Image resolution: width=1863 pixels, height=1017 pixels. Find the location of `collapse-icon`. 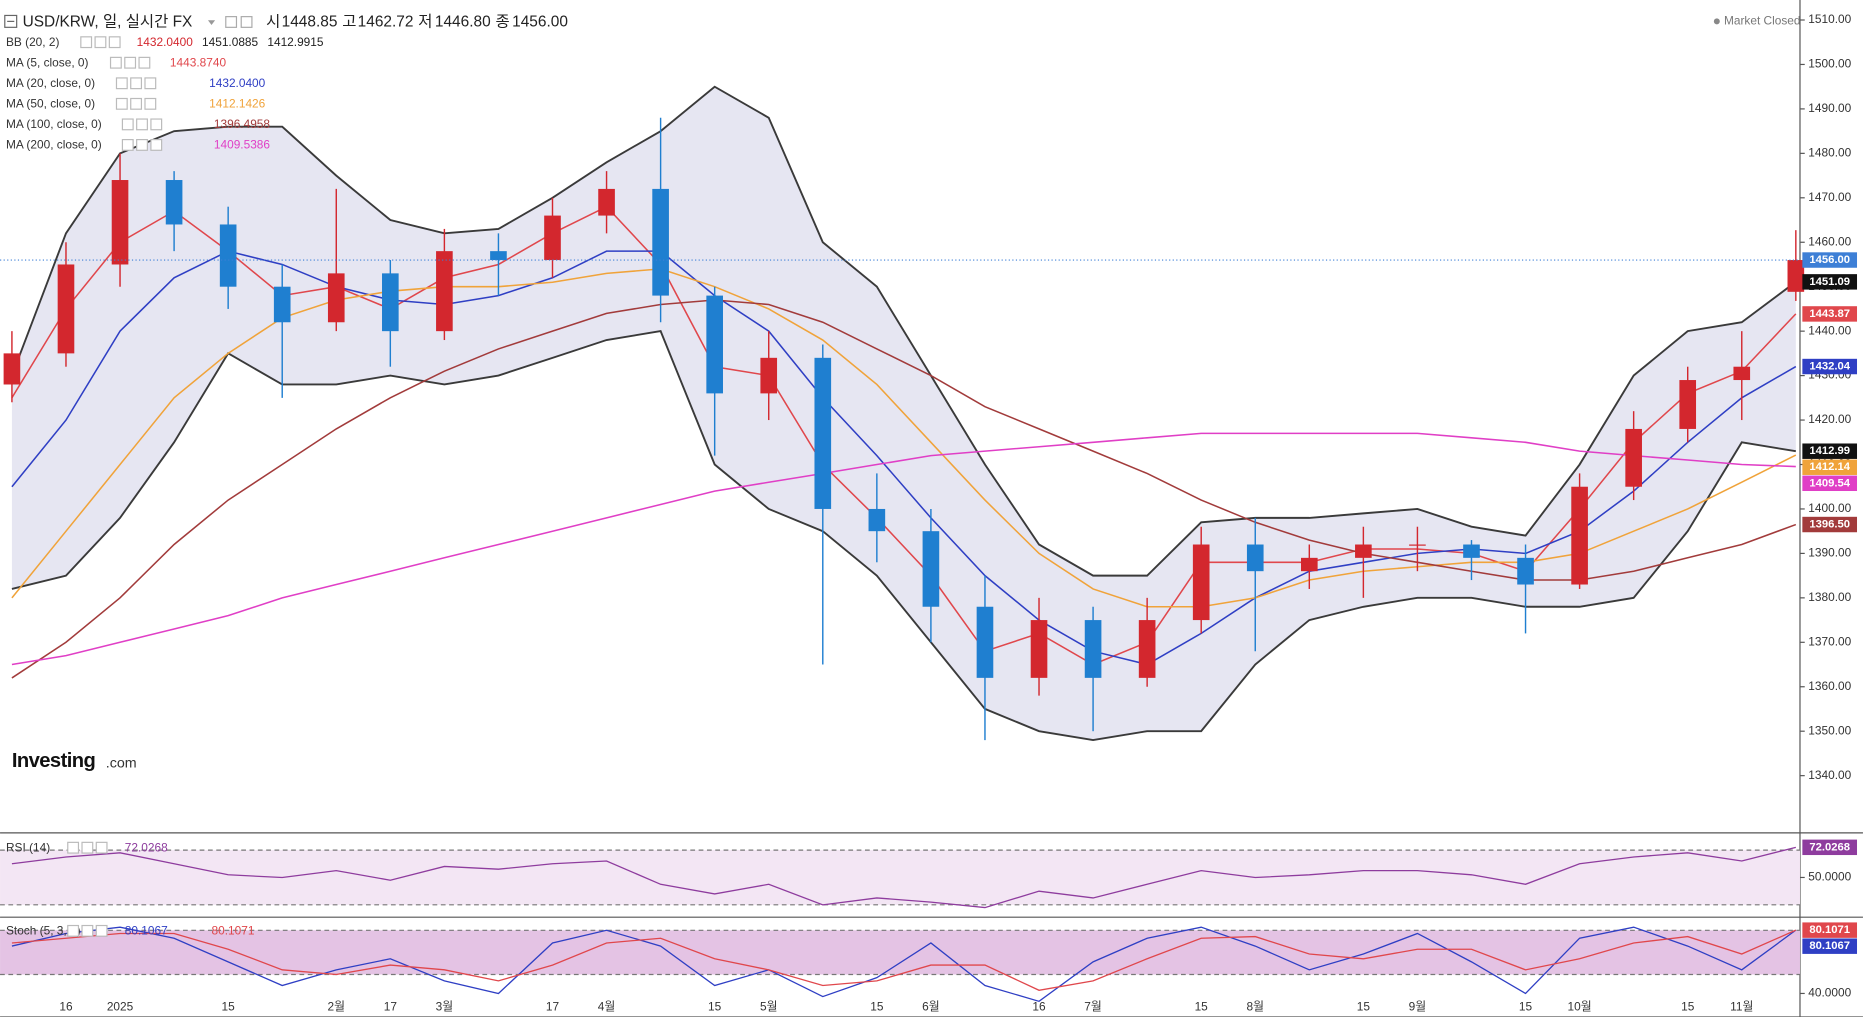

collapse-icon is located at coordinates (11, 21).